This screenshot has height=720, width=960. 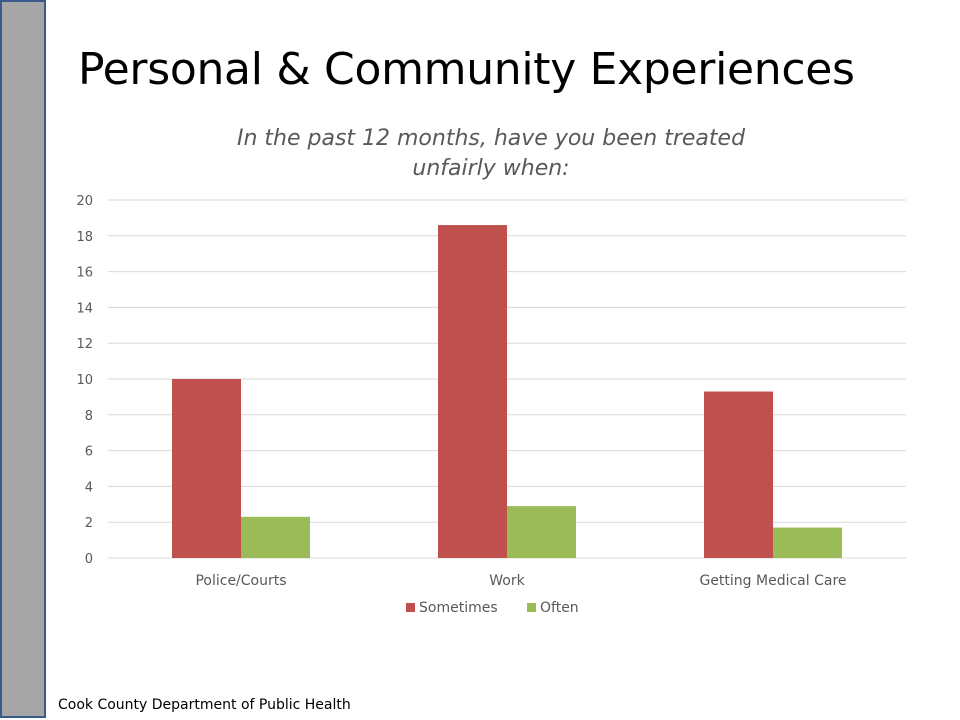 What do you see at coordinates (84, 237) in the screenshot?
I see `y-tick-label: 18` at bounding box center [84, 237].